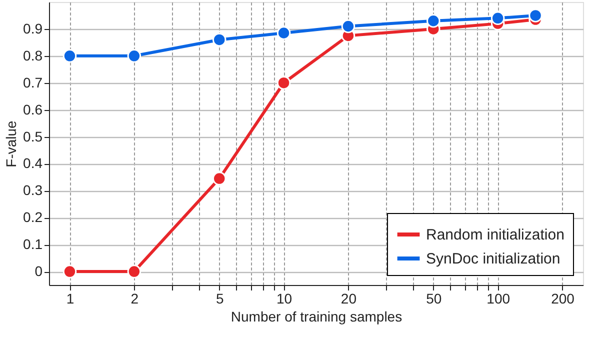 The width and height of the screenshot is (602, 342). Describe the element at coordinates (33, 109) in the screenshot. I see `y-tick-label: 0.6` at that location.